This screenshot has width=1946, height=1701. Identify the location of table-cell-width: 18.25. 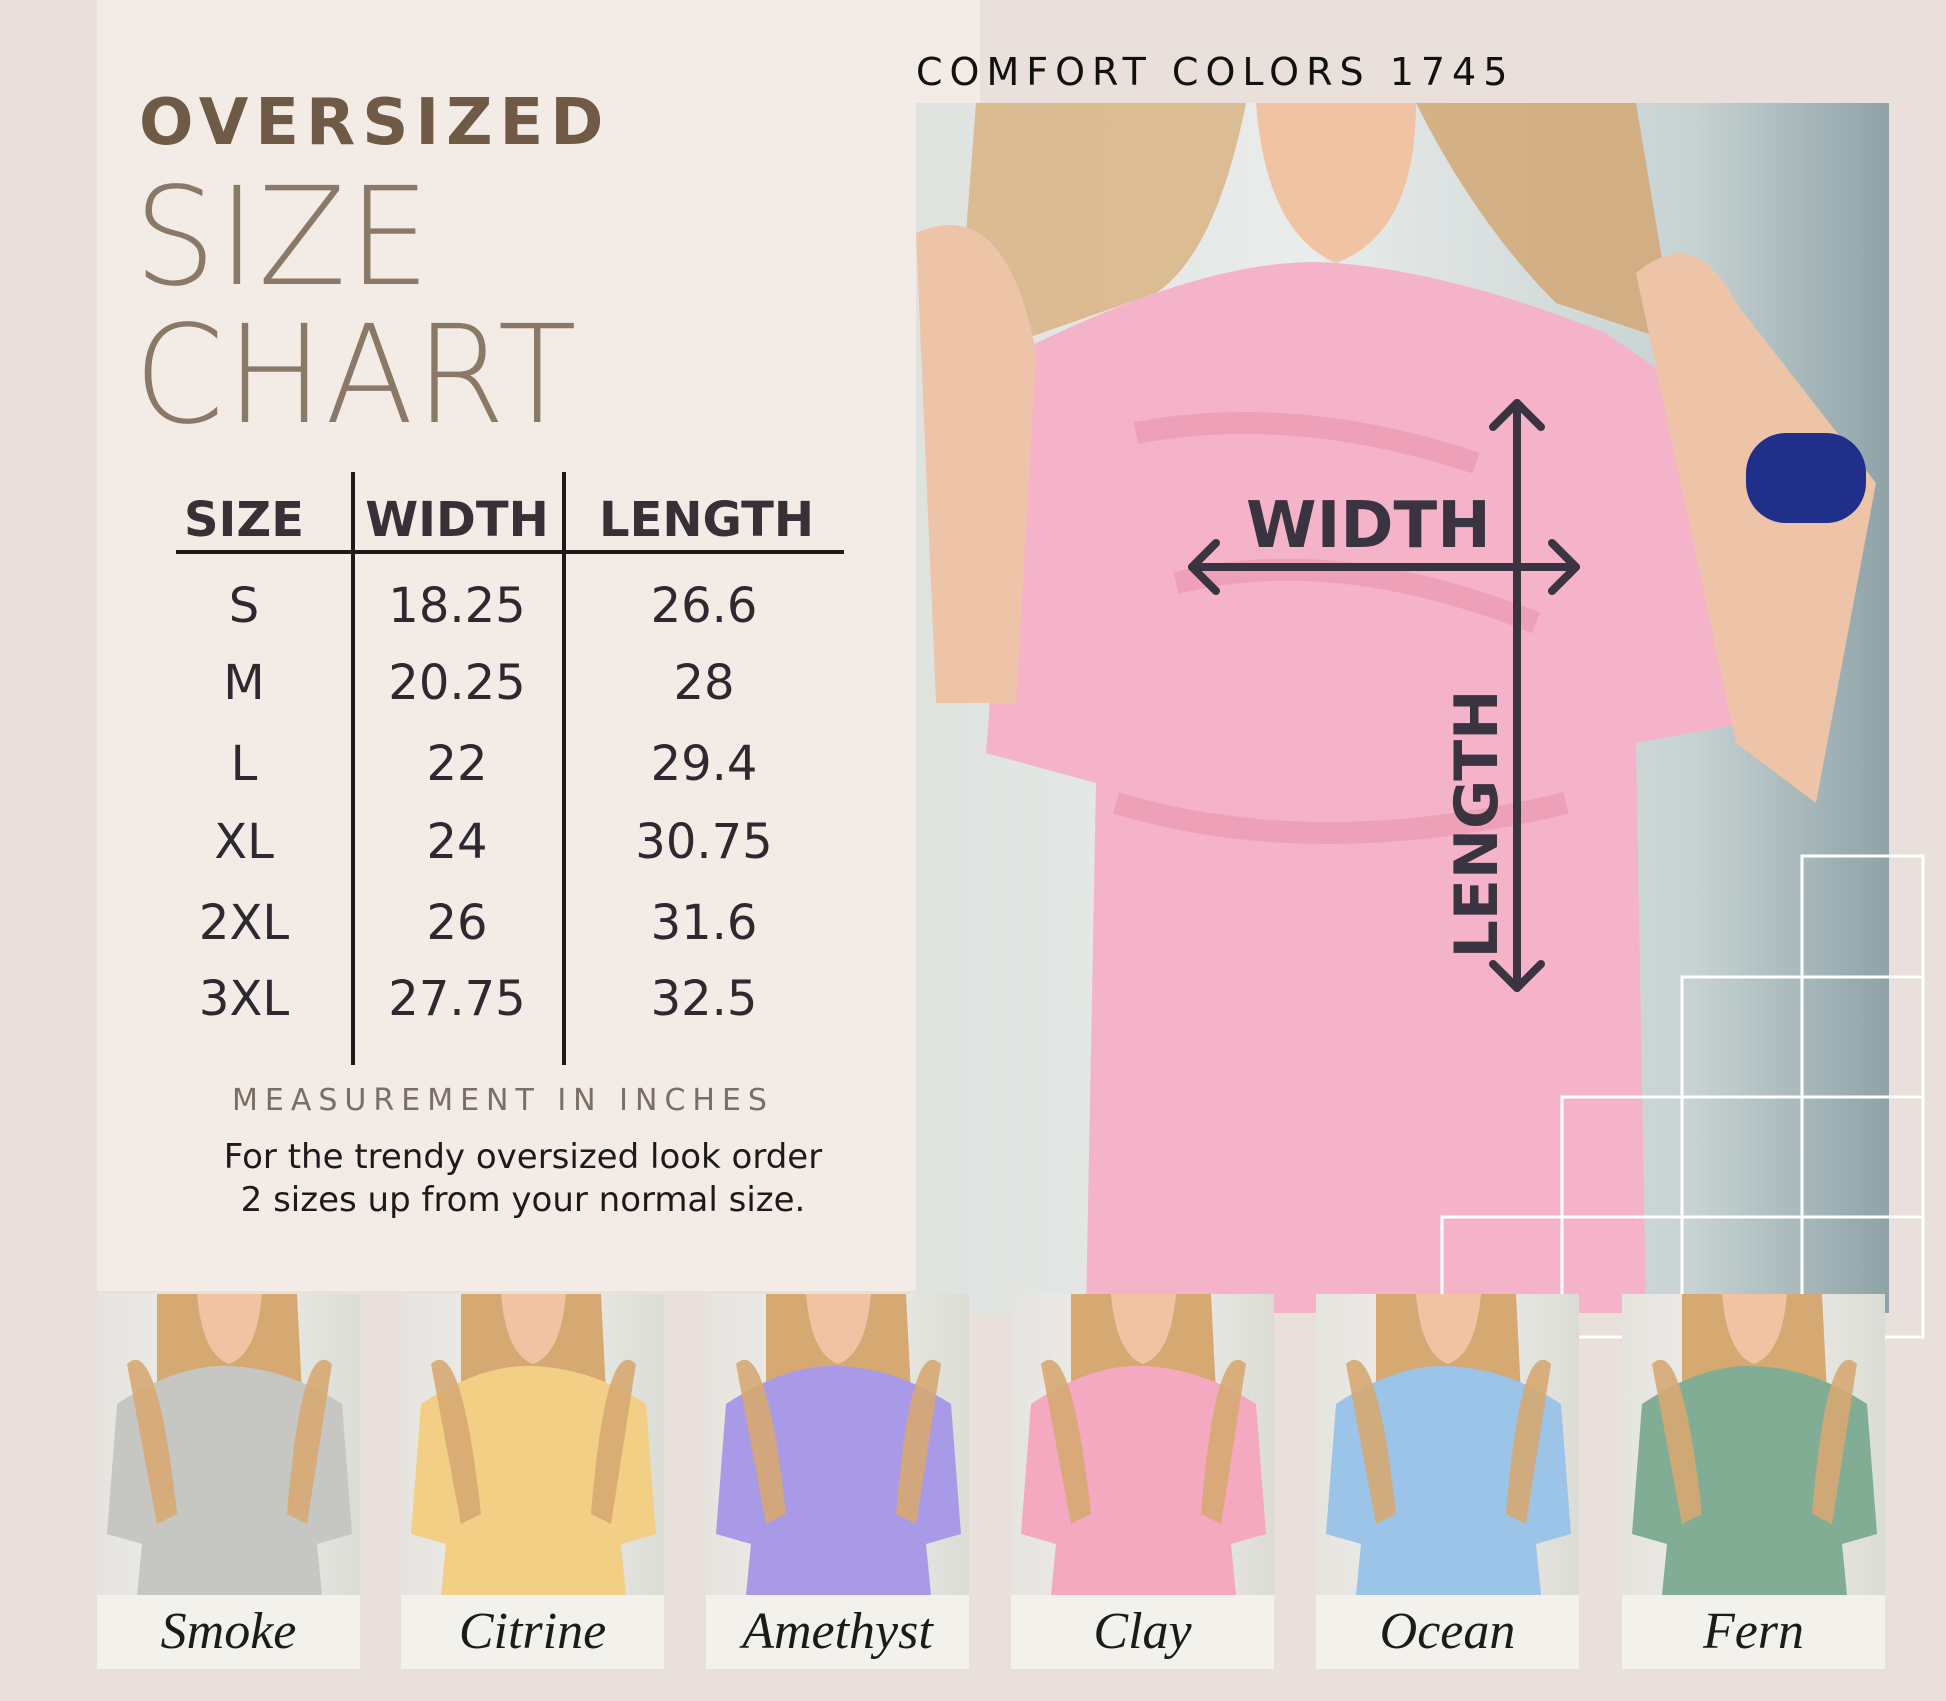
(457, 606).